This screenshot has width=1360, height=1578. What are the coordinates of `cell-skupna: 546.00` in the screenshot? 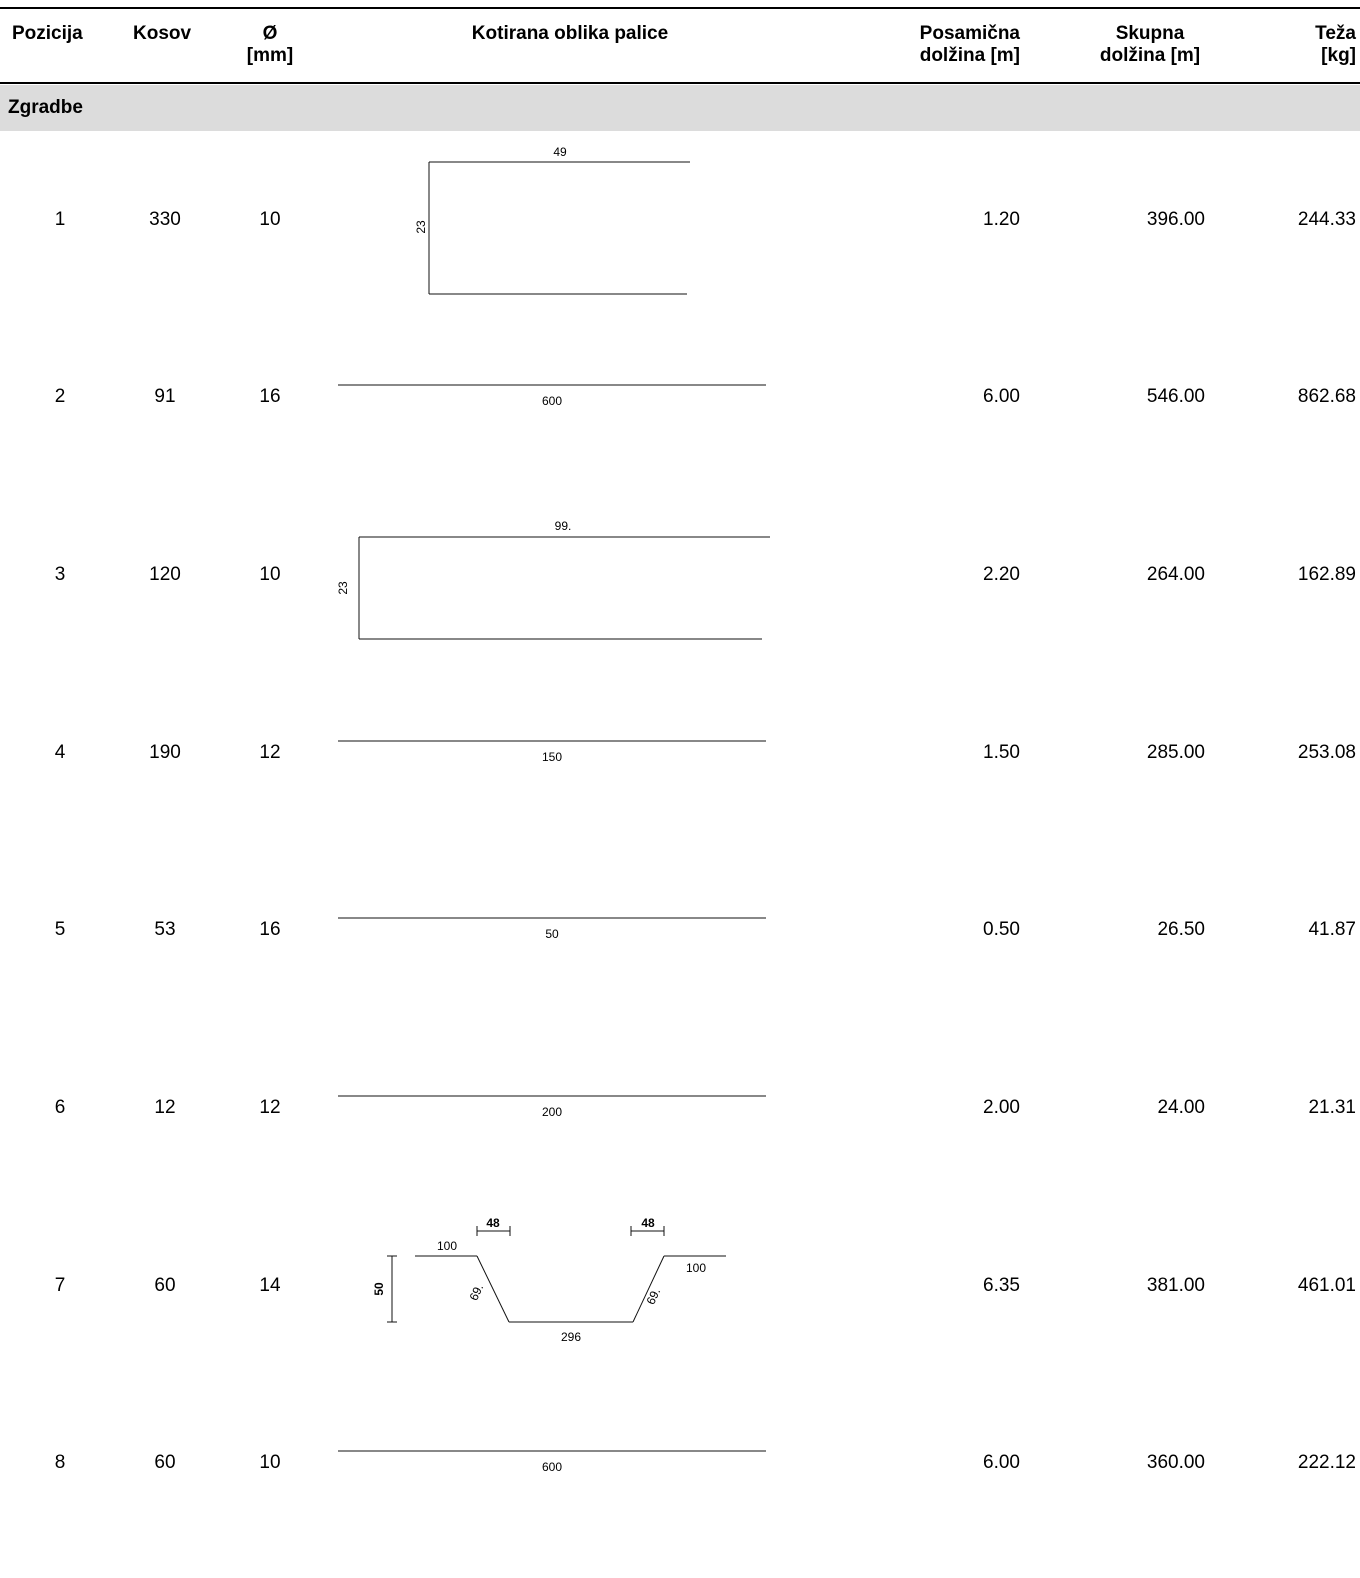 It's located at (1175, 396).